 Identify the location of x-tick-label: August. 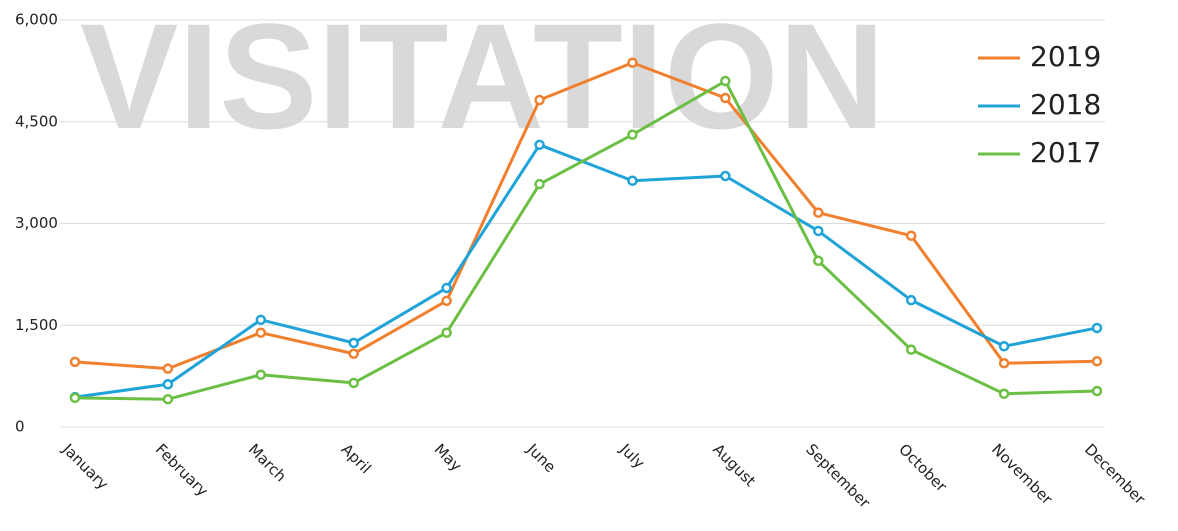
(734, 465).